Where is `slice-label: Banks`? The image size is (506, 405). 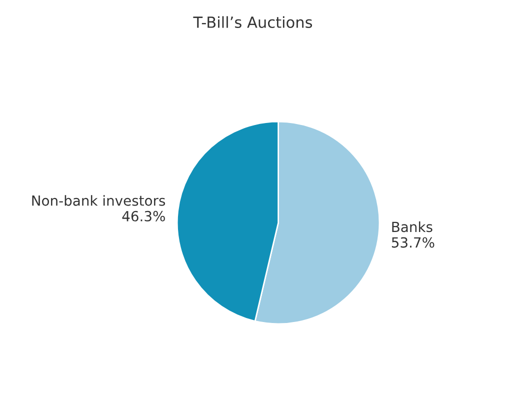
slice-label: Banks is located at coordinates (412, 226).